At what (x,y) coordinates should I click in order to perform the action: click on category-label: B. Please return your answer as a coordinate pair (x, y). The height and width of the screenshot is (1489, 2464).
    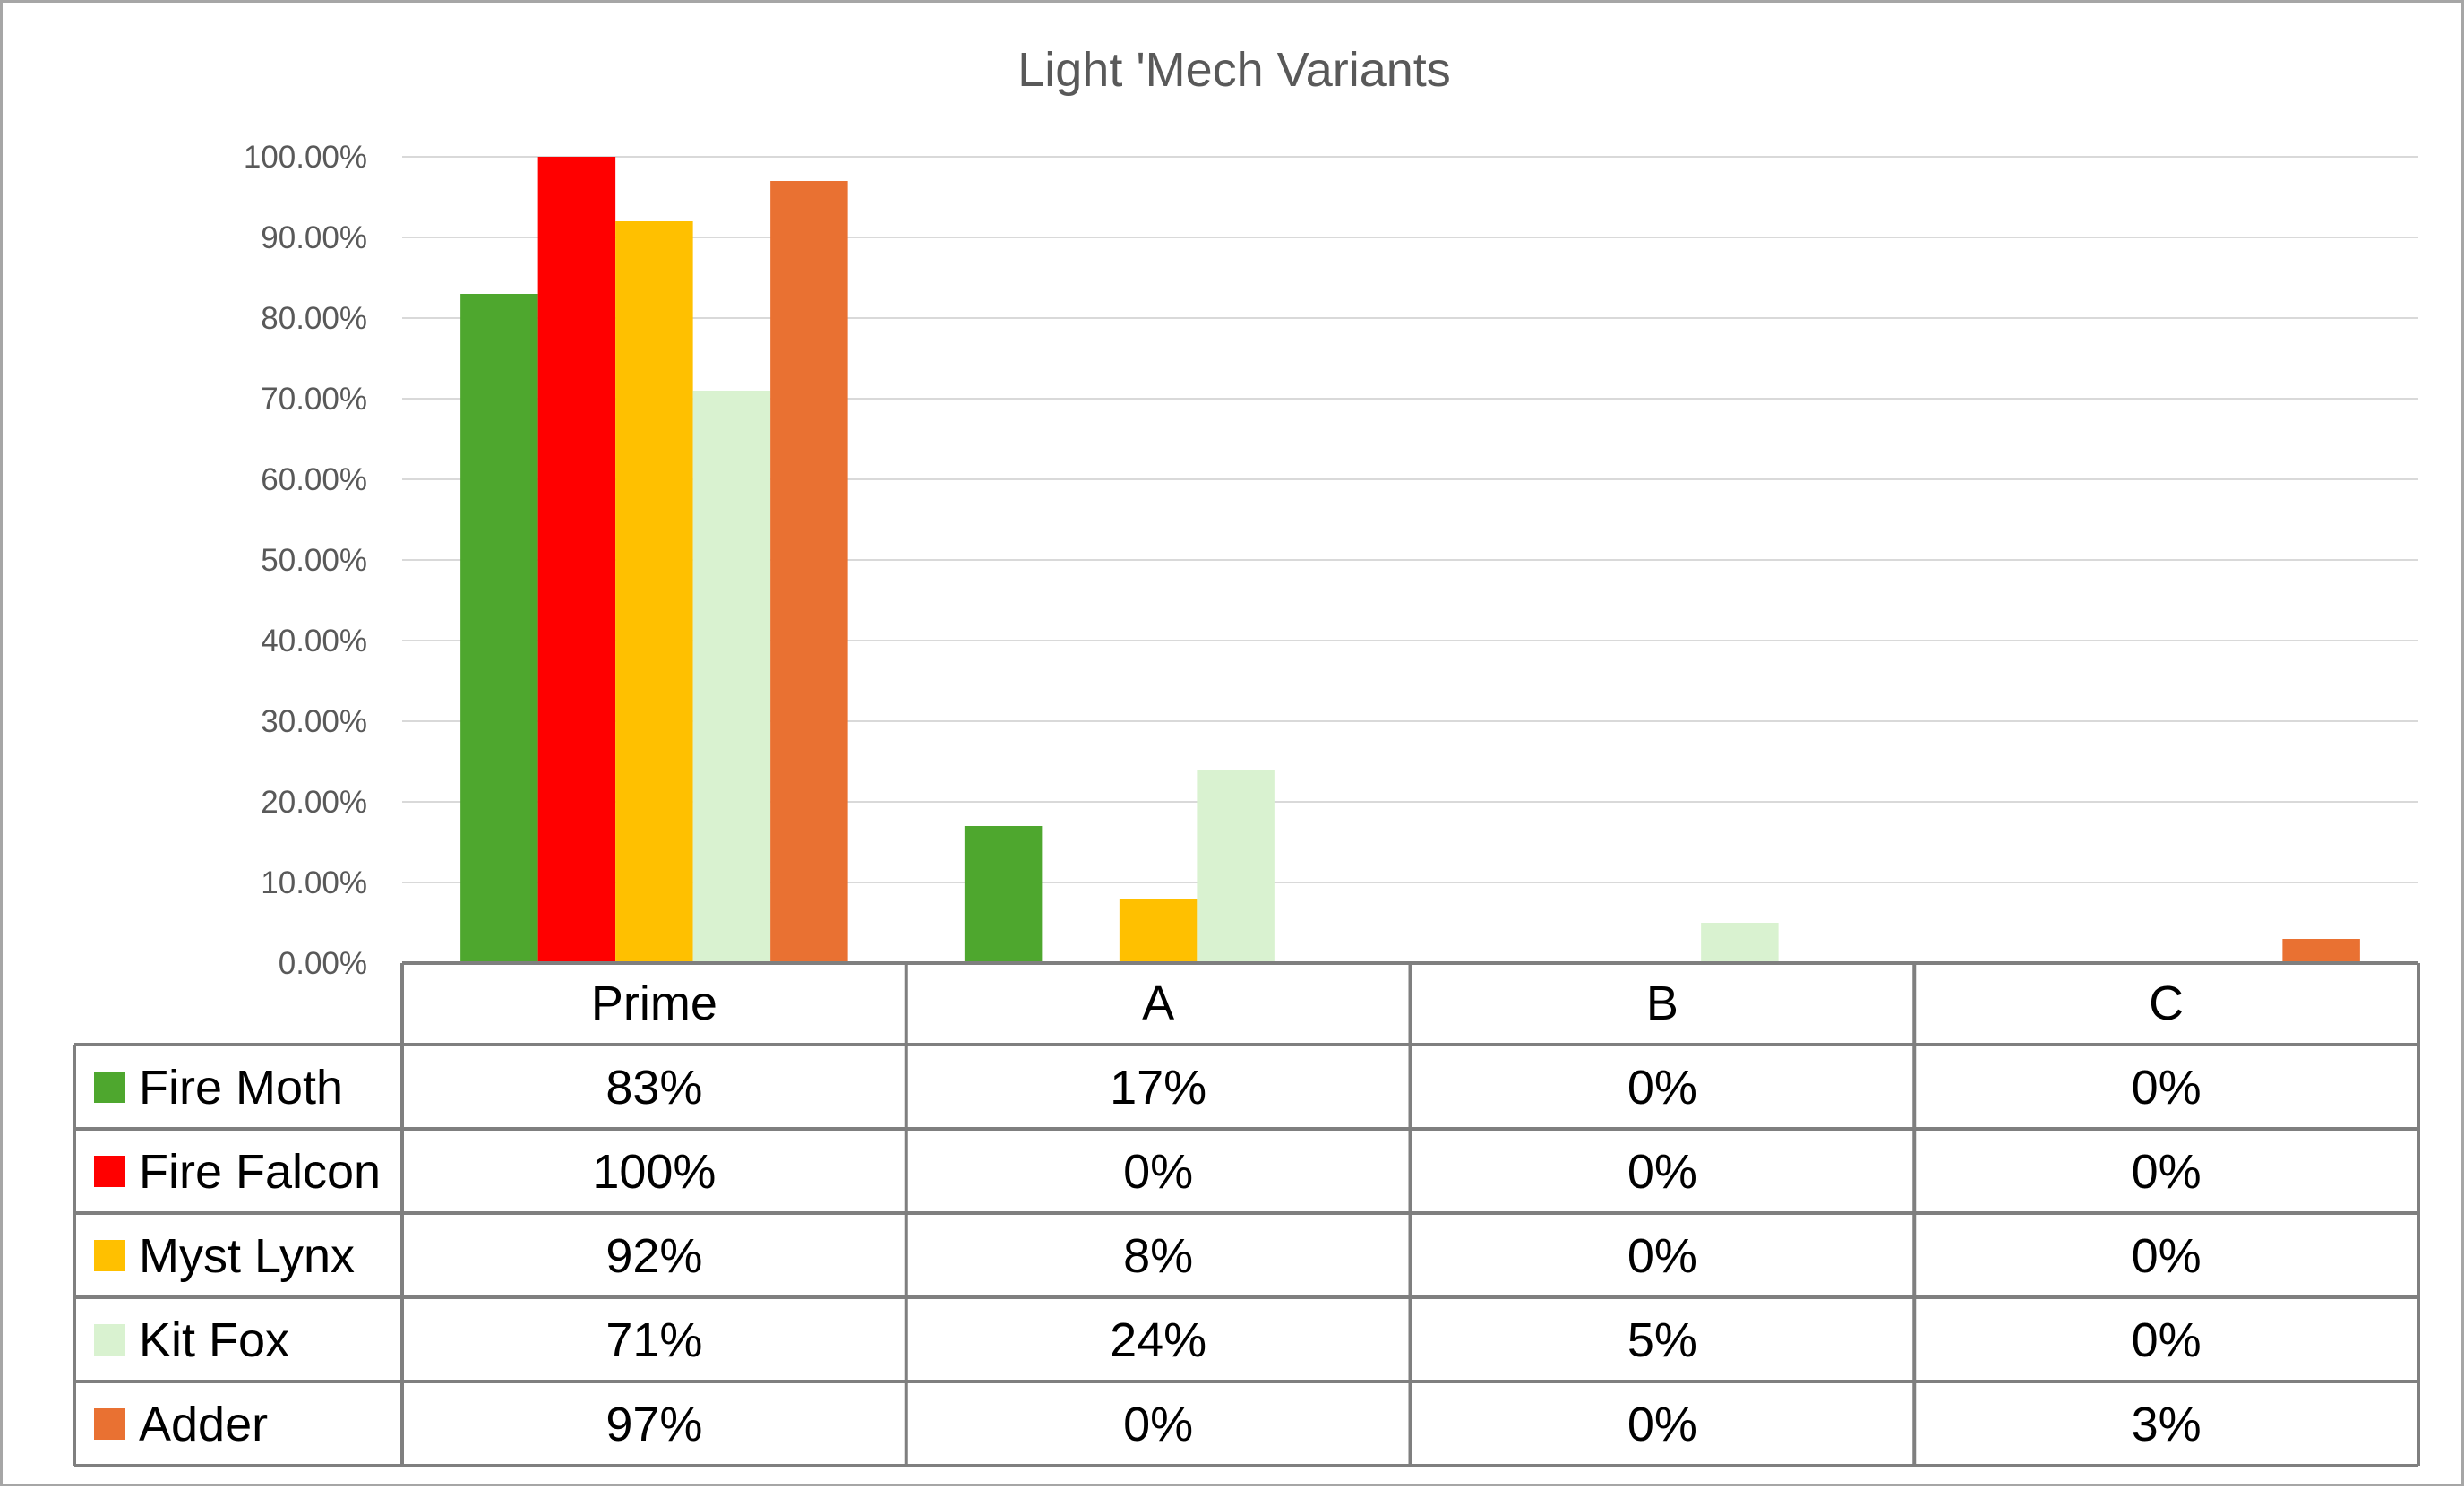
    Looking at the image, I should click on (1662, 1004).